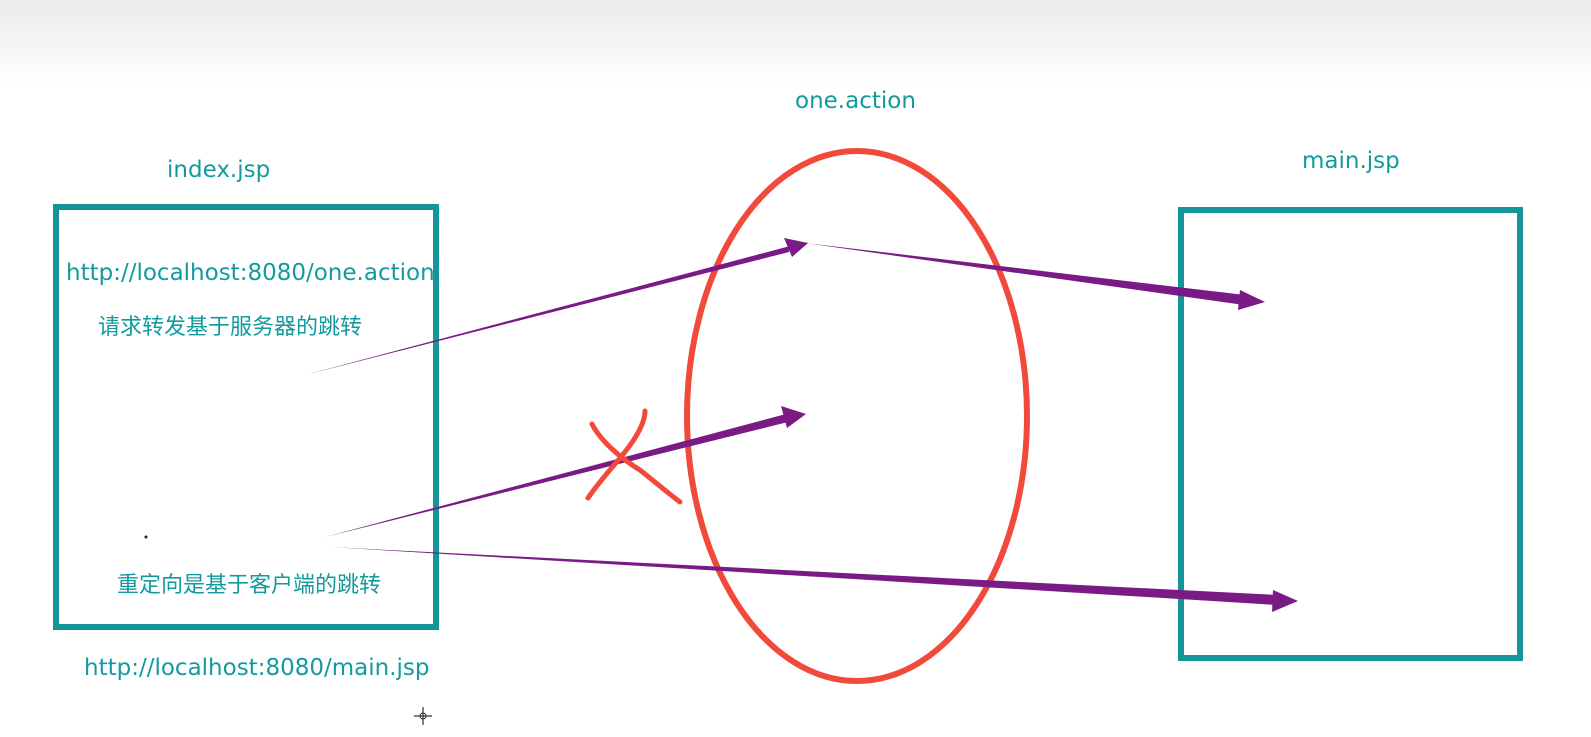 The image size is (1591, 737). I want to click on client-redirect-arrow-shaft, so click(804, 576).